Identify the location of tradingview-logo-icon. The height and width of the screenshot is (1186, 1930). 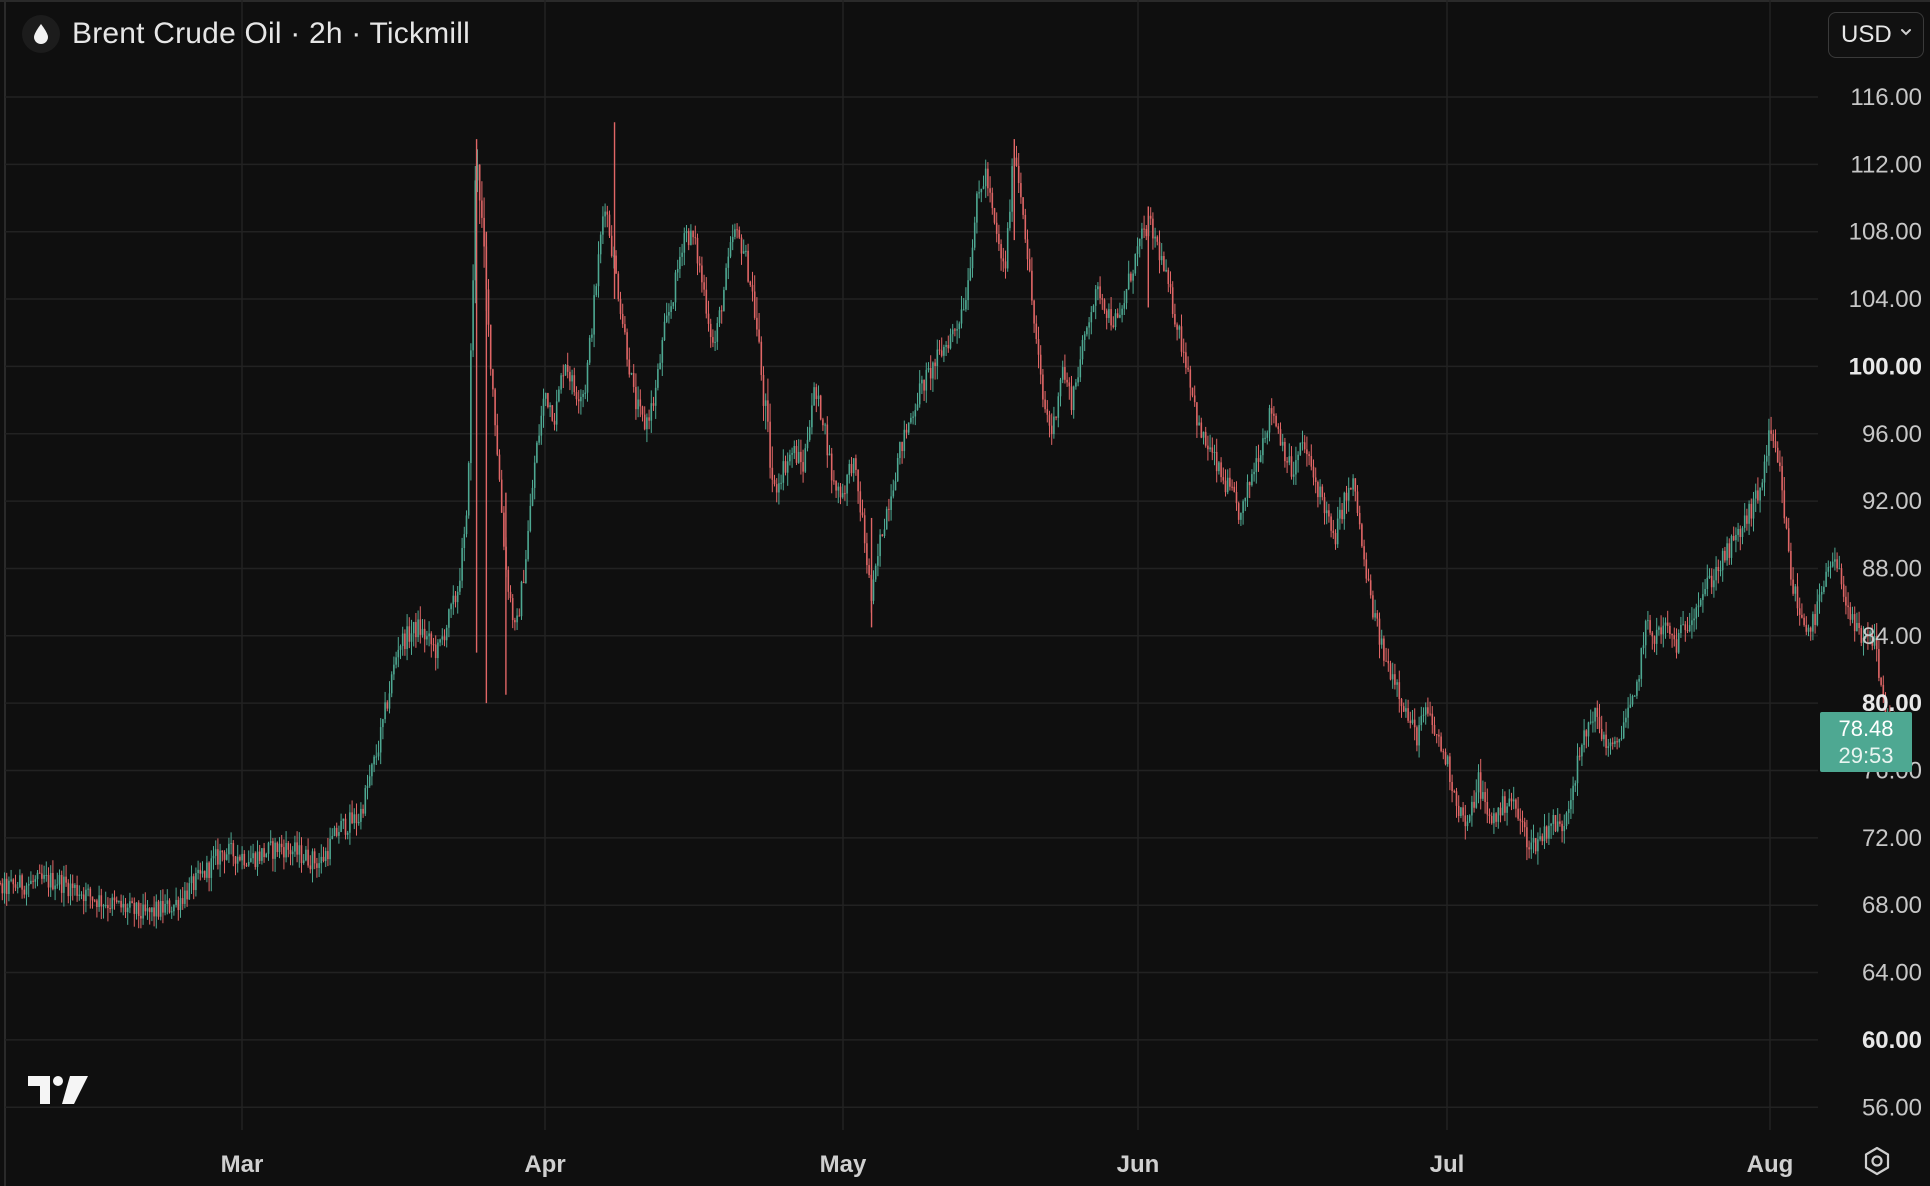
(60, 1090).